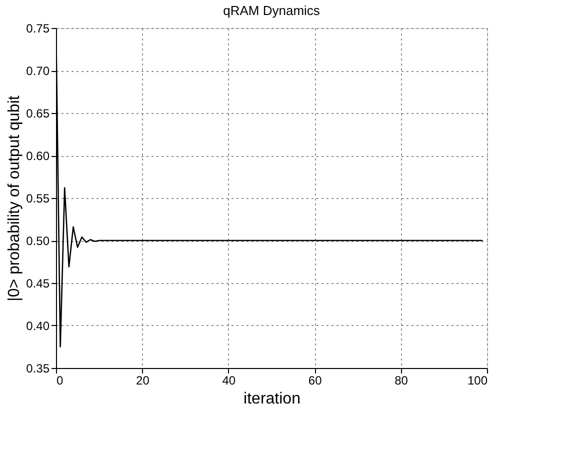 This screenshot has width=585, height=463. What do you see at coordinates (143, 381) in the screenshot?
I see `x-tick-label: 20` at bounding box center [143, 381].